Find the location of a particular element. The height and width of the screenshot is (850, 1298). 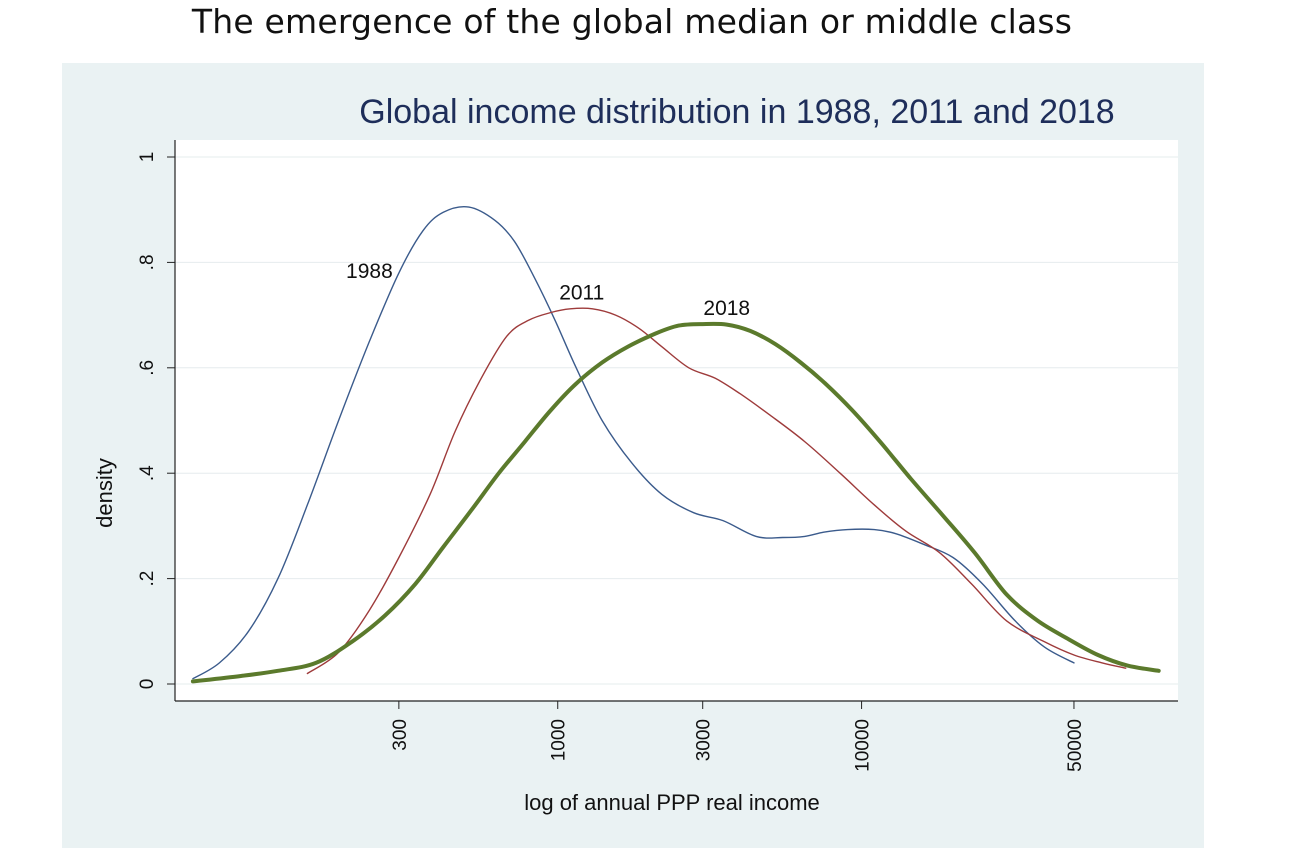

x-axis-label: log of annual PPP real income is located at coordinates (672, 802).